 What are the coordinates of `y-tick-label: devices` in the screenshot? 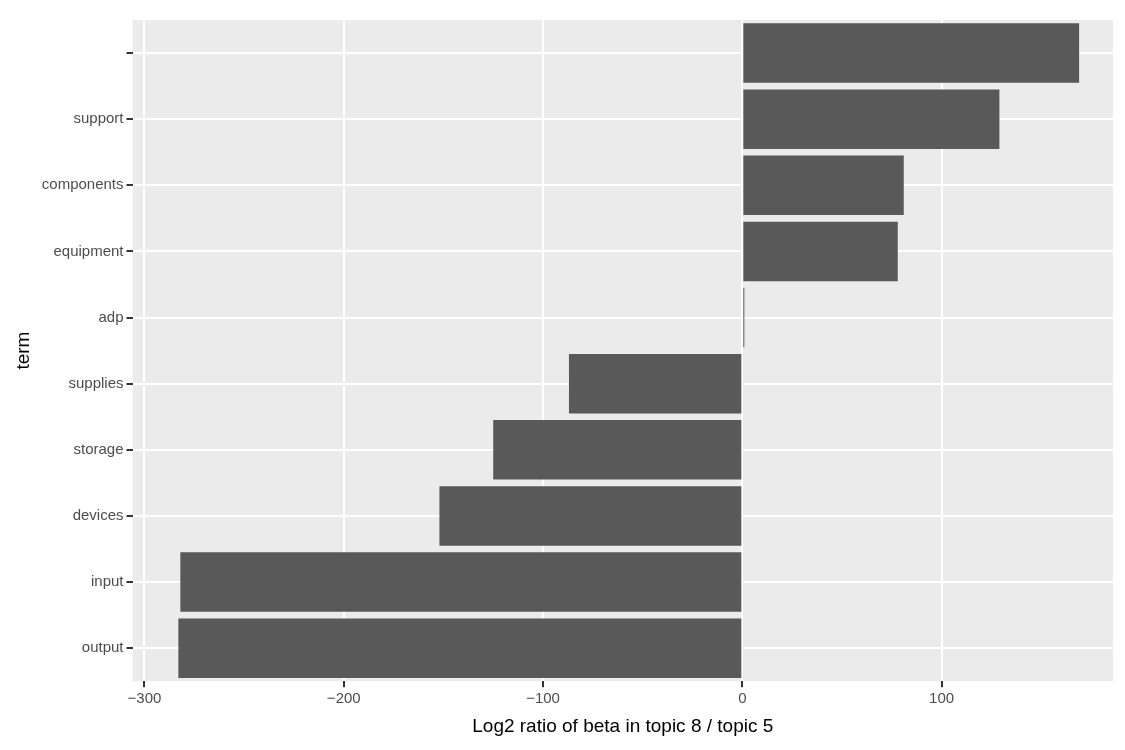 It's located at (98, 515).